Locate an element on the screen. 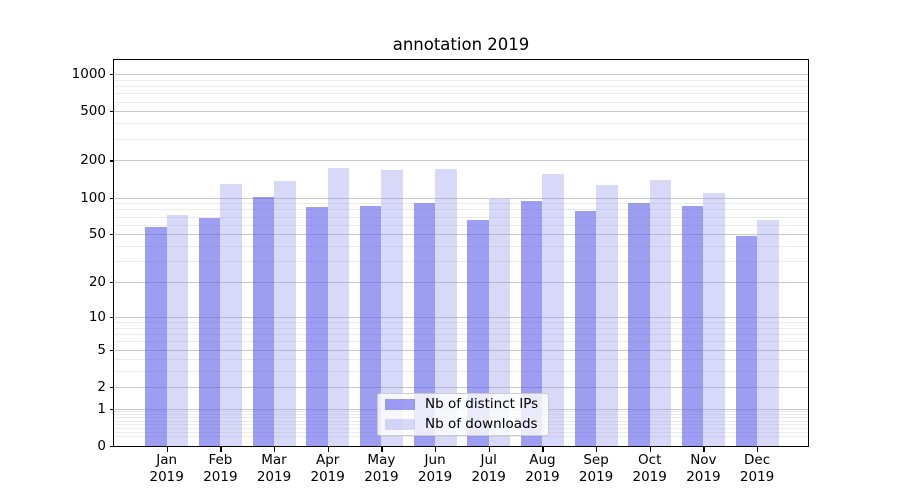 The height and width of the screenshot is (500, 900). x-axis-tick-label: Apr 2019 is located at coordinates (327, 468).